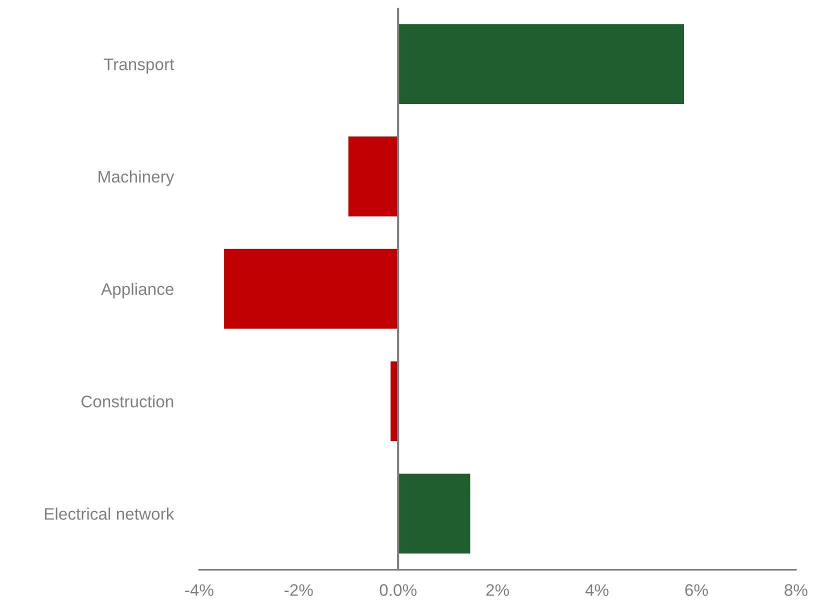  What do you see at coordinates (137, 290) in the screenshot?
I see `y-tick-label: Appliance` at bounding box center [137, 290].